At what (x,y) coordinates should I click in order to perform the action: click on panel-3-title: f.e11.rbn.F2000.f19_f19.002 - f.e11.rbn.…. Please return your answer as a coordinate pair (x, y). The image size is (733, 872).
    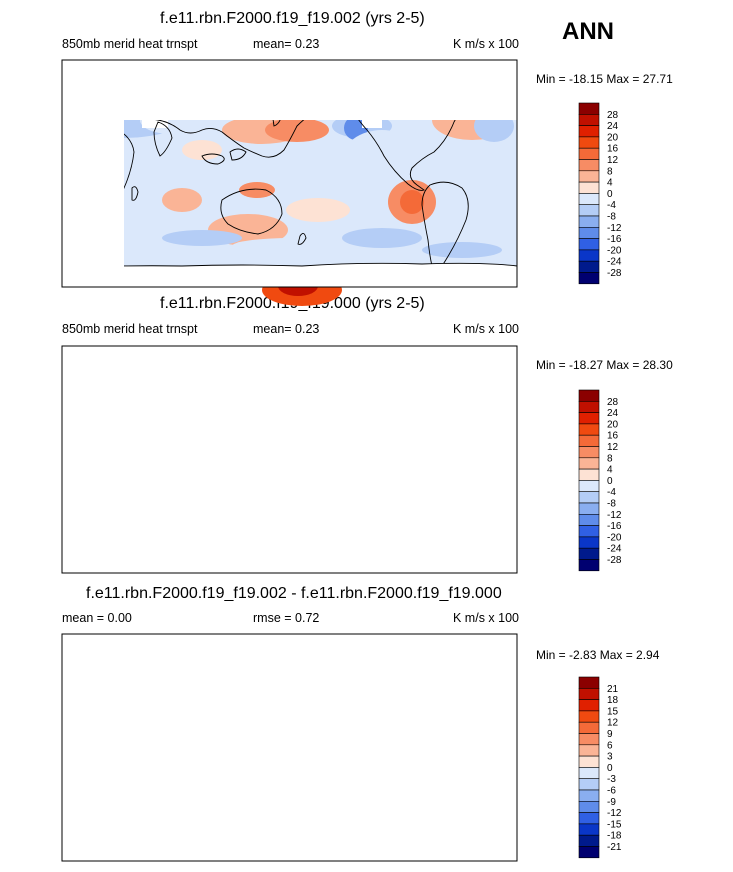
    Looking at the image, I should click on (294, 593).